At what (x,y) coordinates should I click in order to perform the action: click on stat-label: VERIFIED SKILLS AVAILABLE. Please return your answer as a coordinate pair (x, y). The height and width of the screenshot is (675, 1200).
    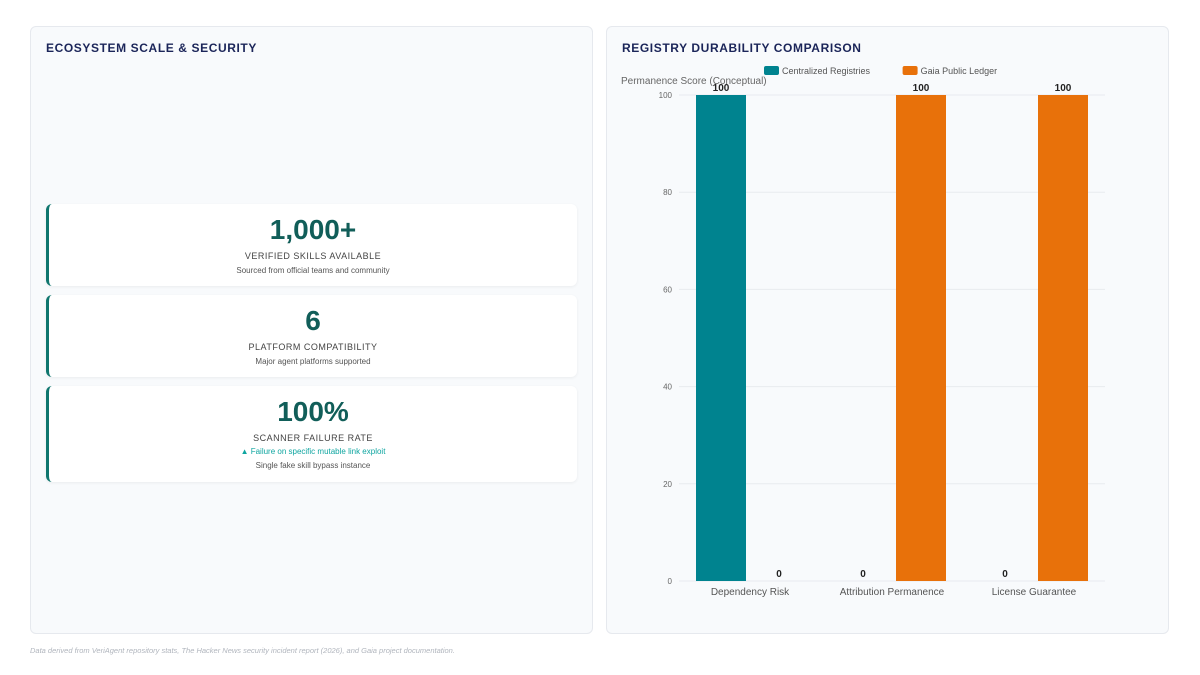
    Looking at the image, I should click on (313, 256).